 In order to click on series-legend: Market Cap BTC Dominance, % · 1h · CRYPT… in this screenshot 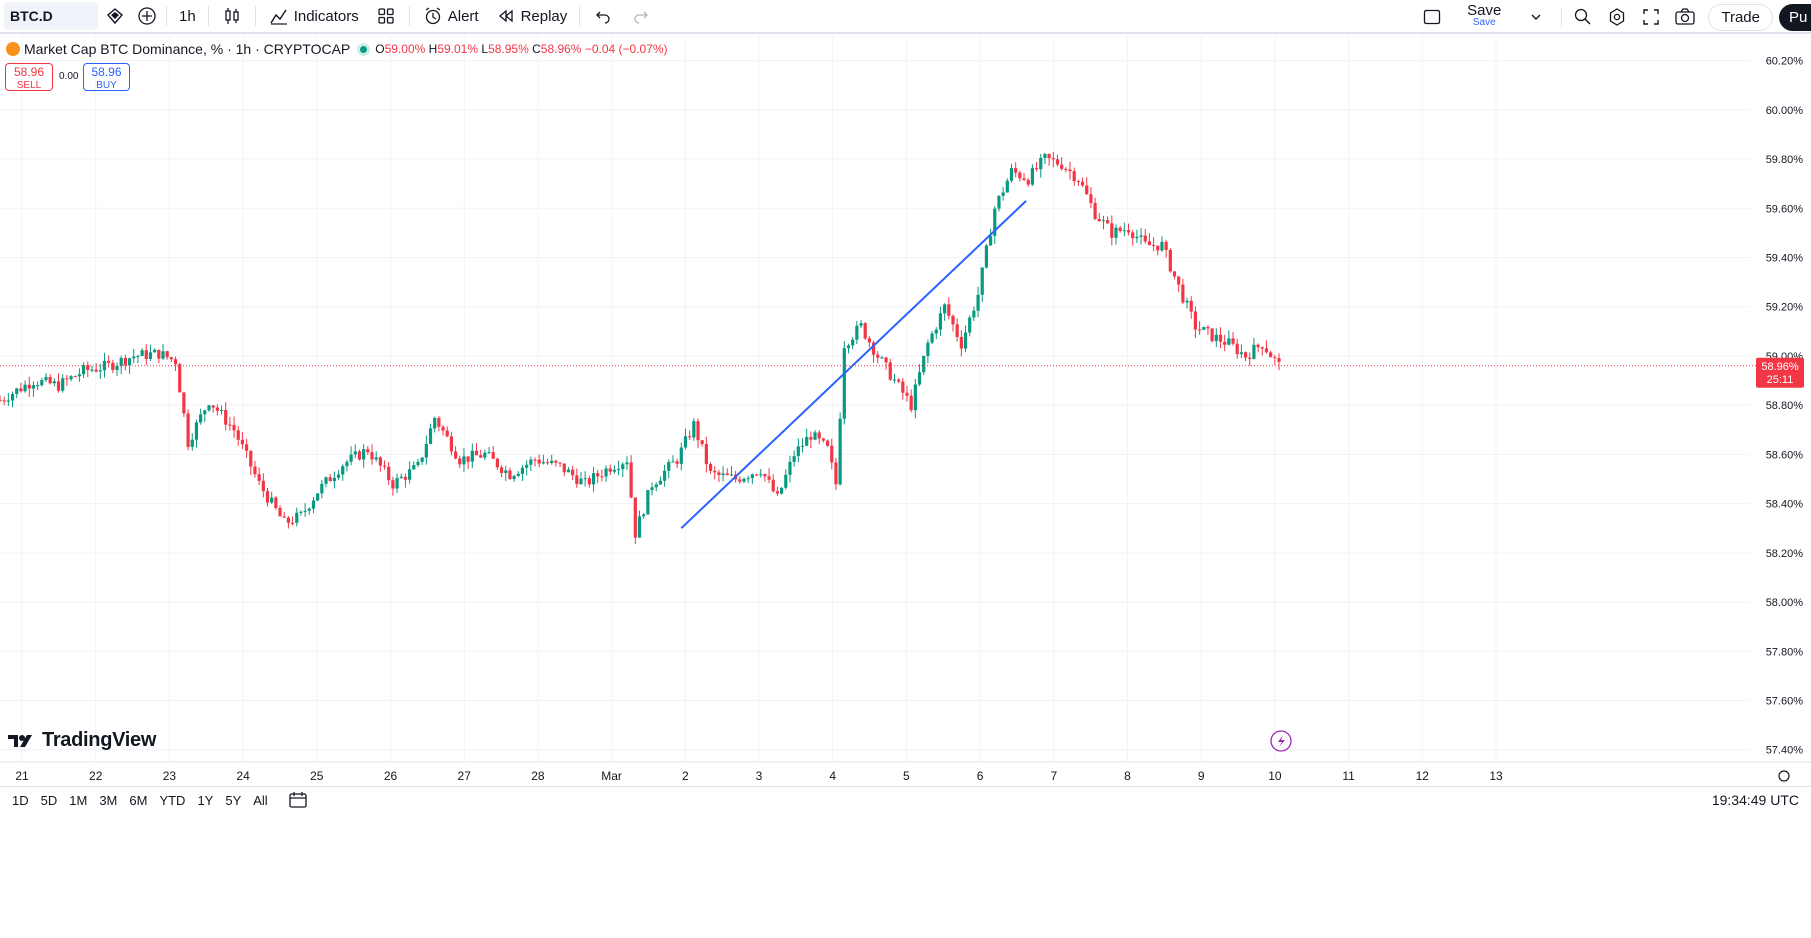, I will do `click(337, 49)`.